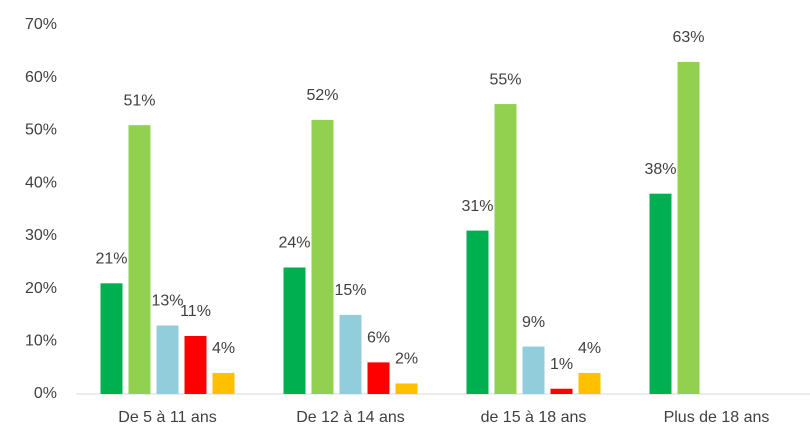  Describe the element at coordinates (533, 322) in the screenshot. I see `data-label: 9%` at that location.